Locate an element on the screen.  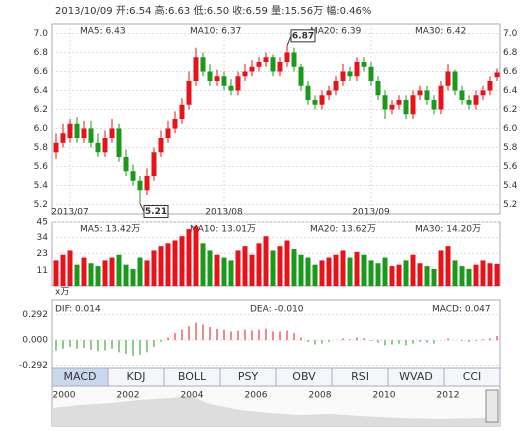
y-tick-label-right: 6.8 is located at coordinates (510, 53).